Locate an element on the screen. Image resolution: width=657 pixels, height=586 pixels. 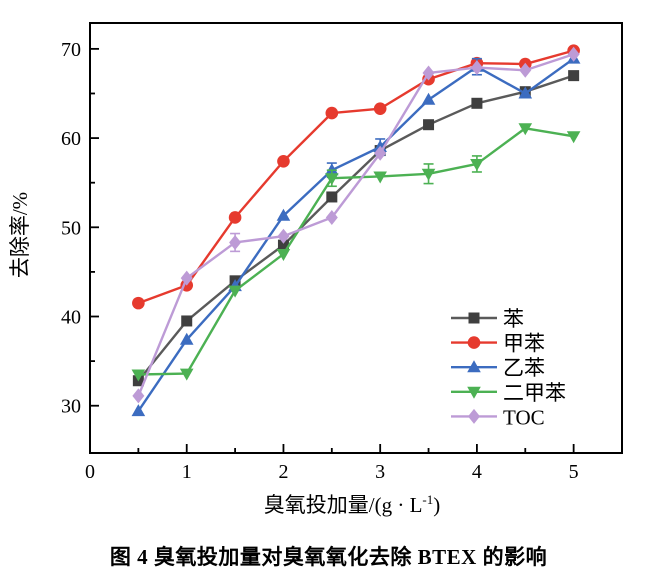
x-axis-title-superscript: -1 is located at coordinates (428, 499).